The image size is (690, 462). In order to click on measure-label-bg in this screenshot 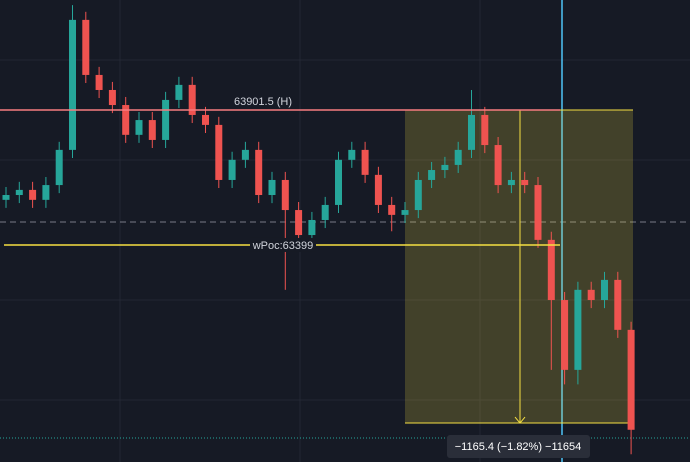, I will do `click(518, 446)`.